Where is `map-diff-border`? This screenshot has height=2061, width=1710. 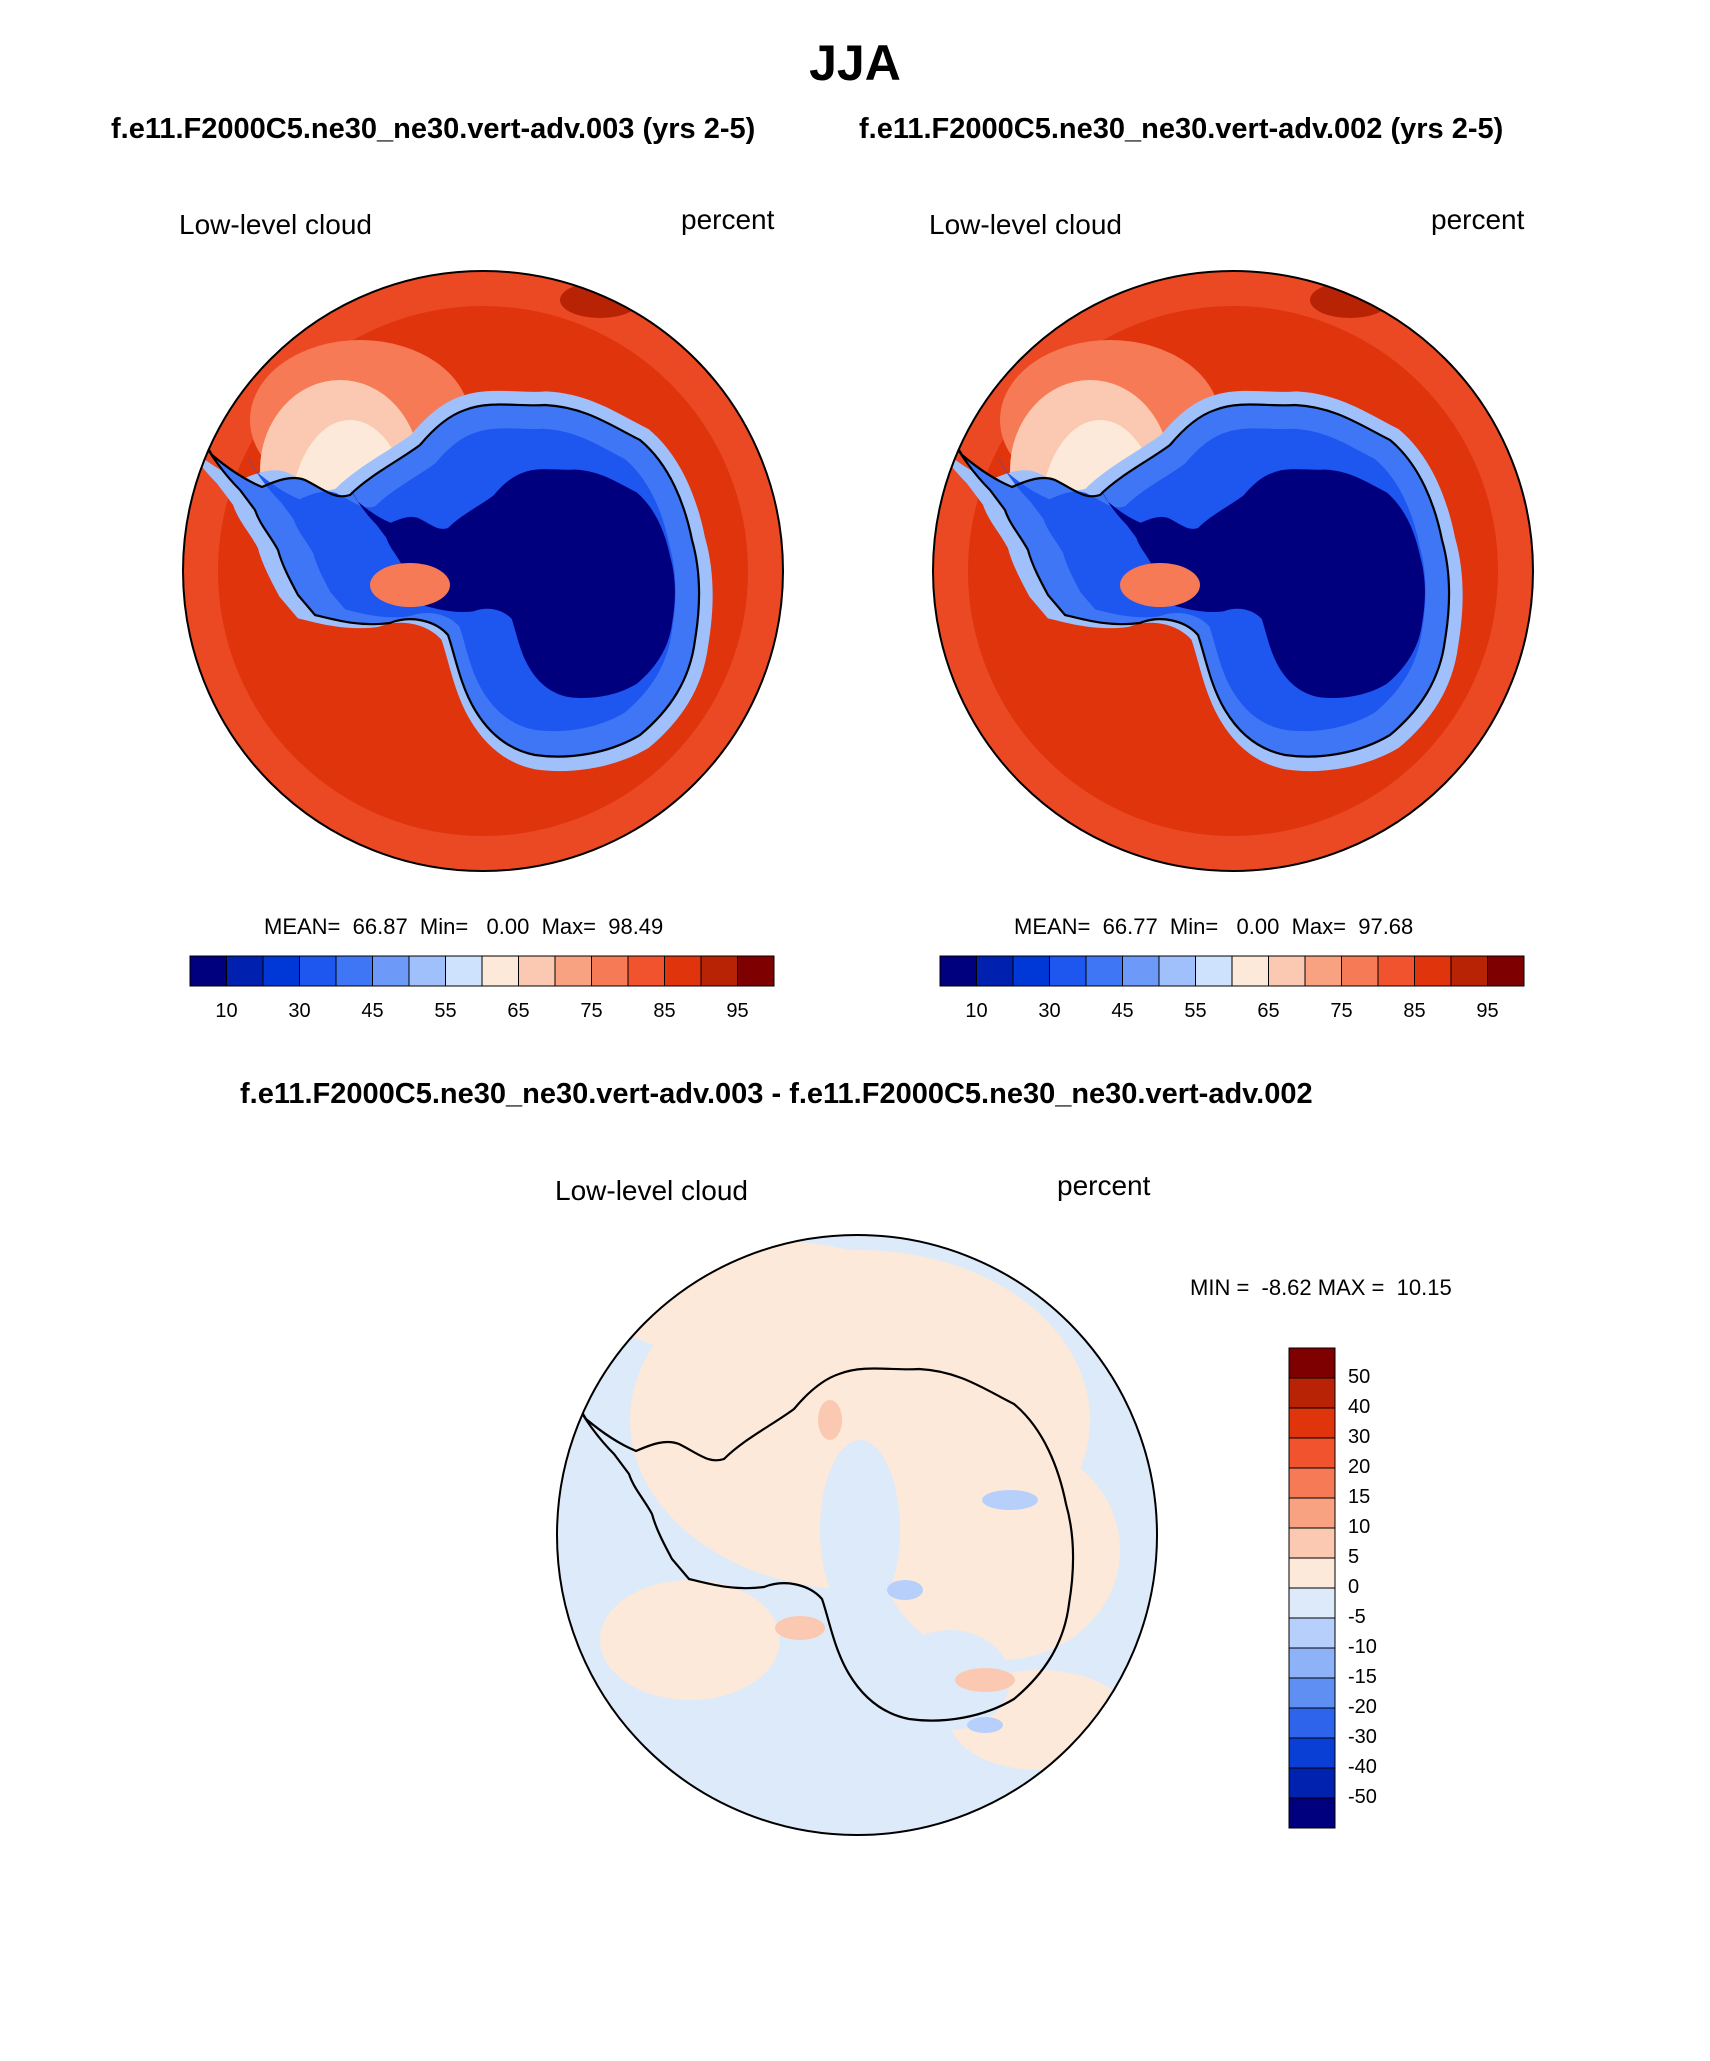 map-diff-border is located at coordinates (857, 1535).